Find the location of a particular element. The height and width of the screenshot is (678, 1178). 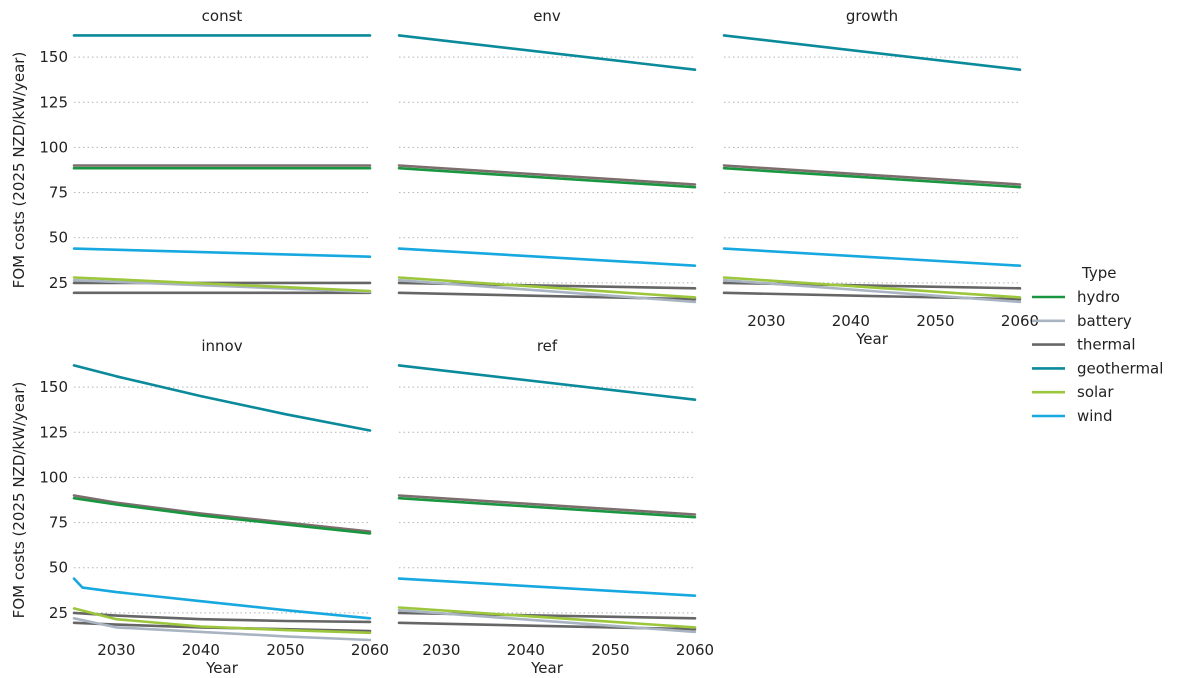

panel-title: growth is located at coordinates (872, 16).